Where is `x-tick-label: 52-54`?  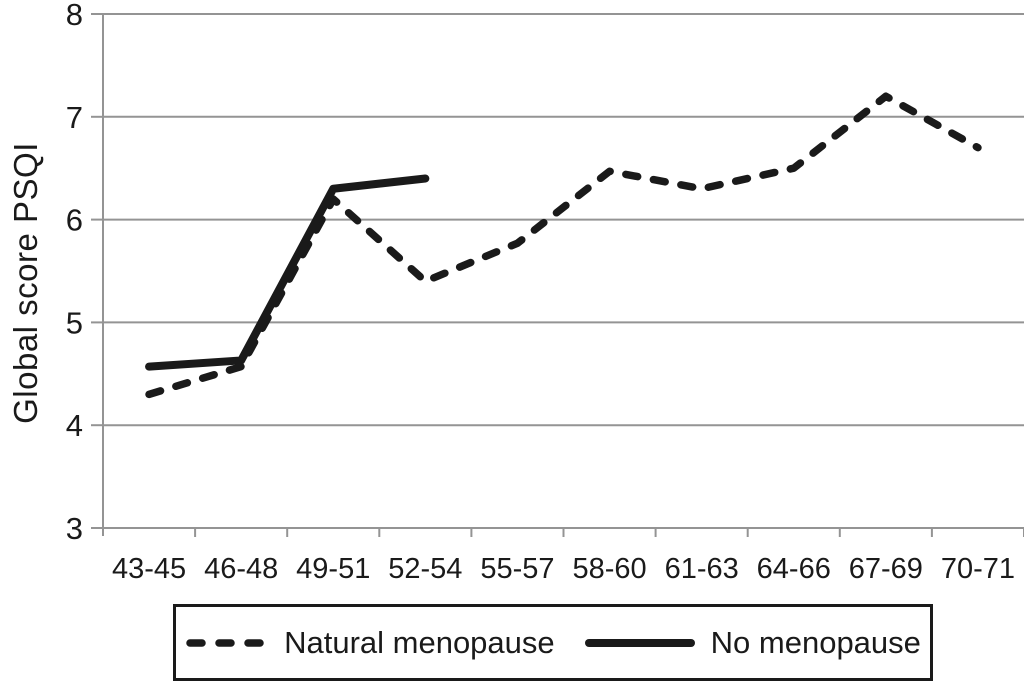
x-tick-label: 52-54 is located at coordinates (425, 569).